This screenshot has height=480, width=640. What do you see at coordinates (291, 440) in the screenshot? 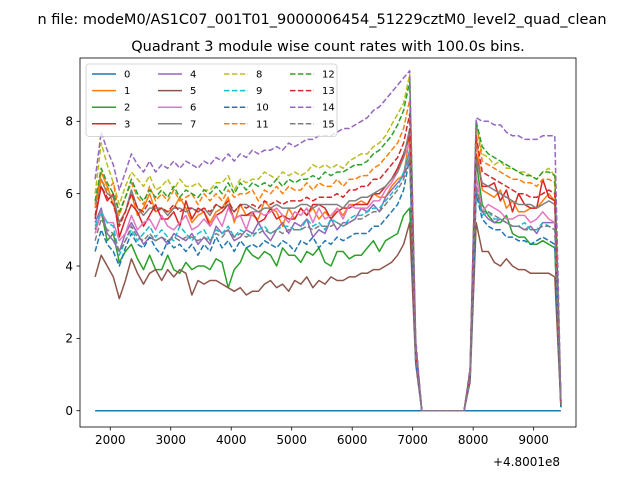
I see `x-tick-label: 5000` at bounding box center [291, 440].